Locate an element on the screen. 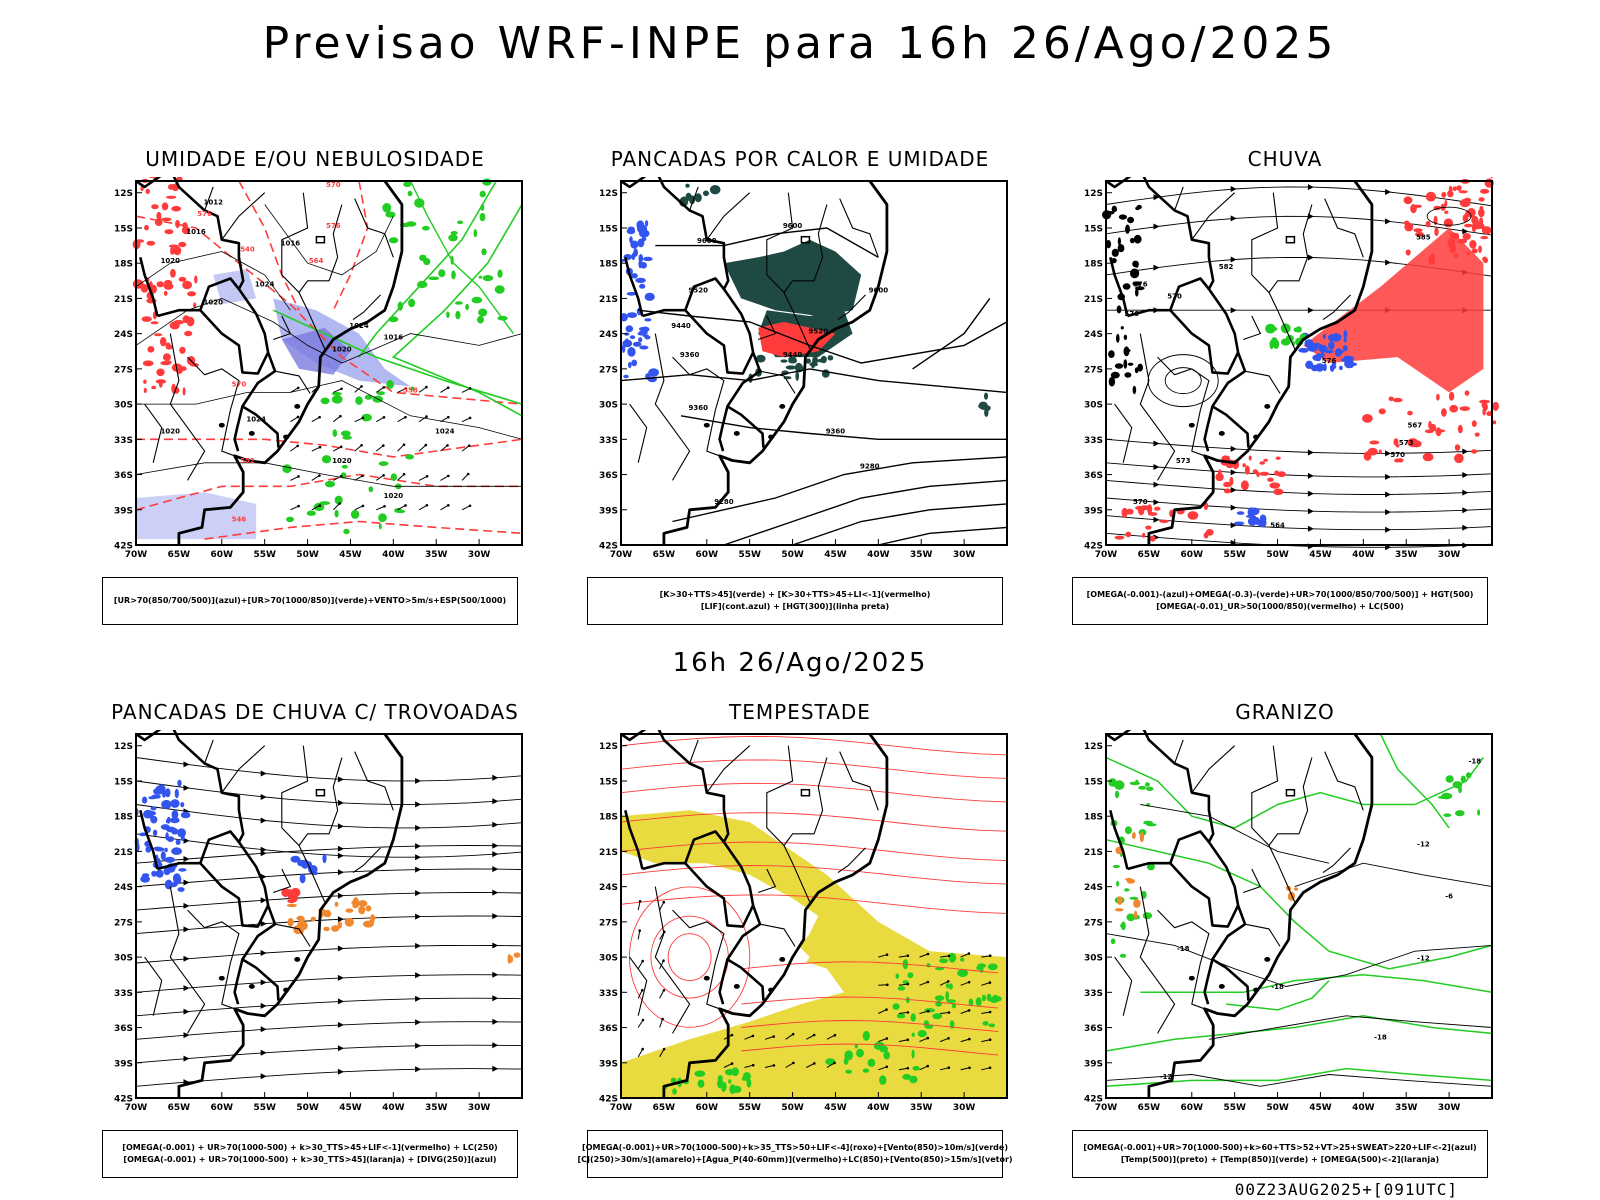 The image size is (1600, 1200). contour-label: 564 is located at coordinates (316, 261).